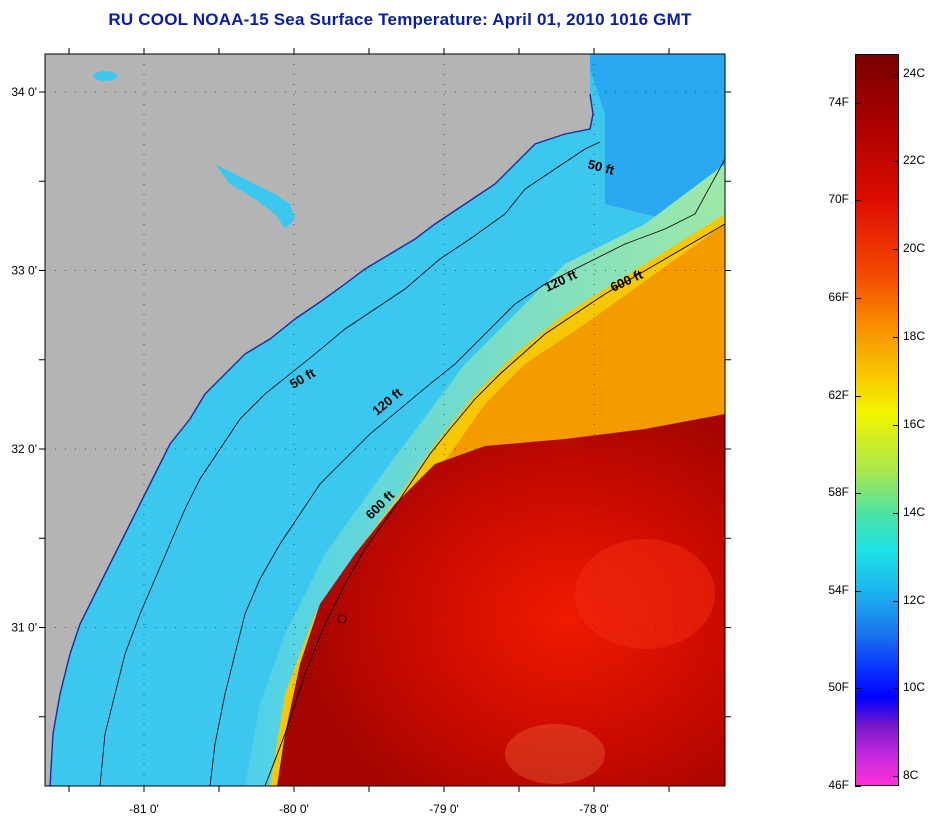 The height and width of the screenshot is (817, 928). I want to click on lon-label: -78 0', so click(594, 809).